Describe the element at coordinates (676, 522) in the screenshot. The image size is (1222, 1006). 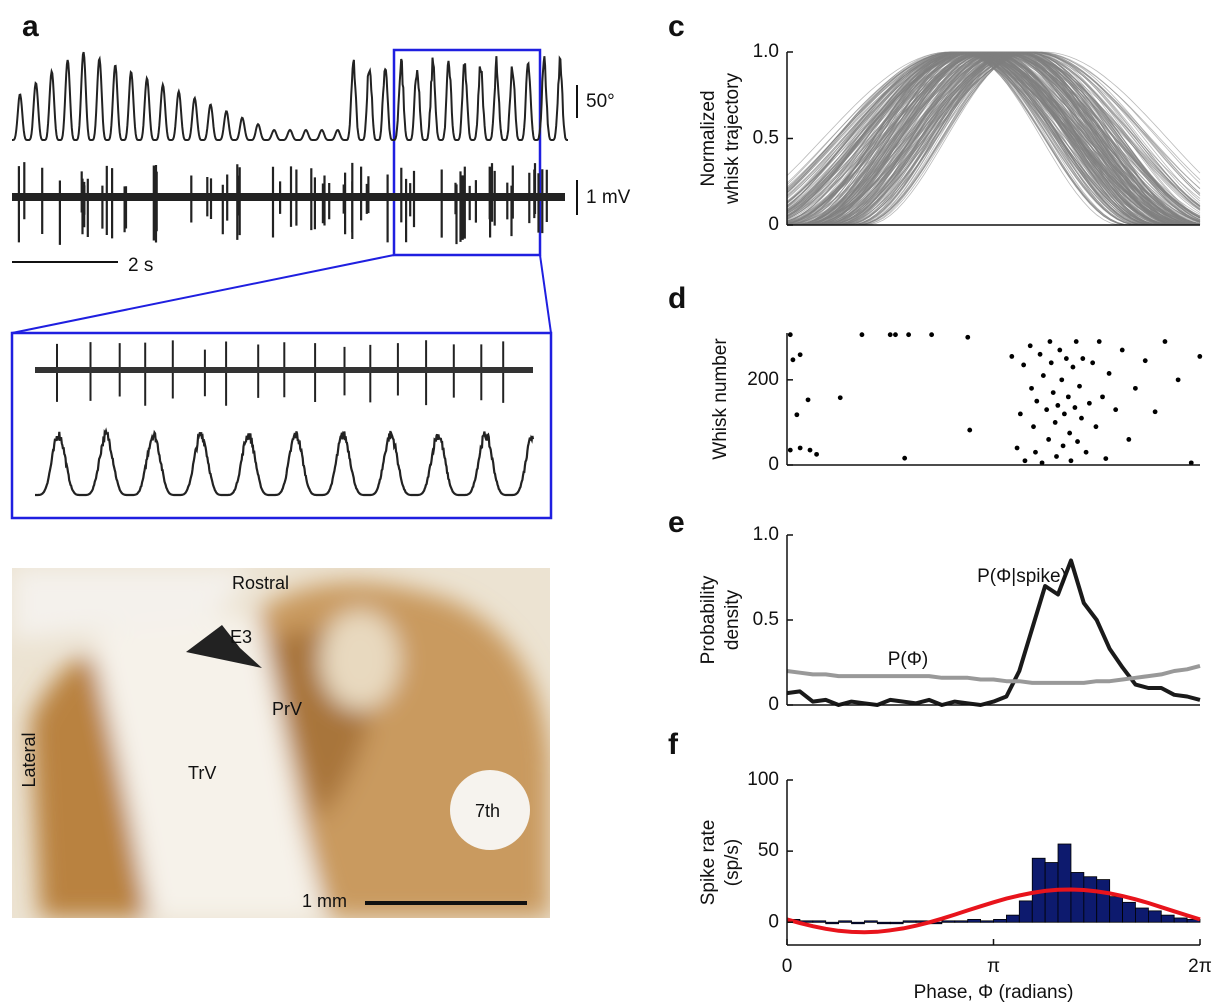
I see `panel-label: e` at that location.